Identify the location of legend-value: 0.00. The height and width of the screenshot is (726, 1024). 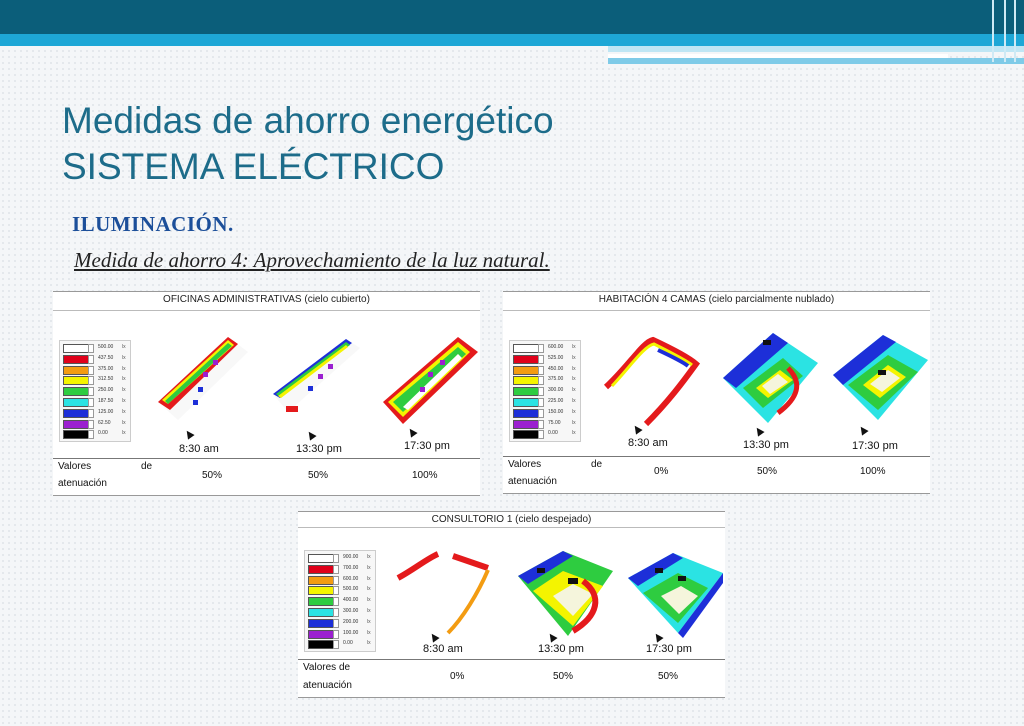
(348, 643).